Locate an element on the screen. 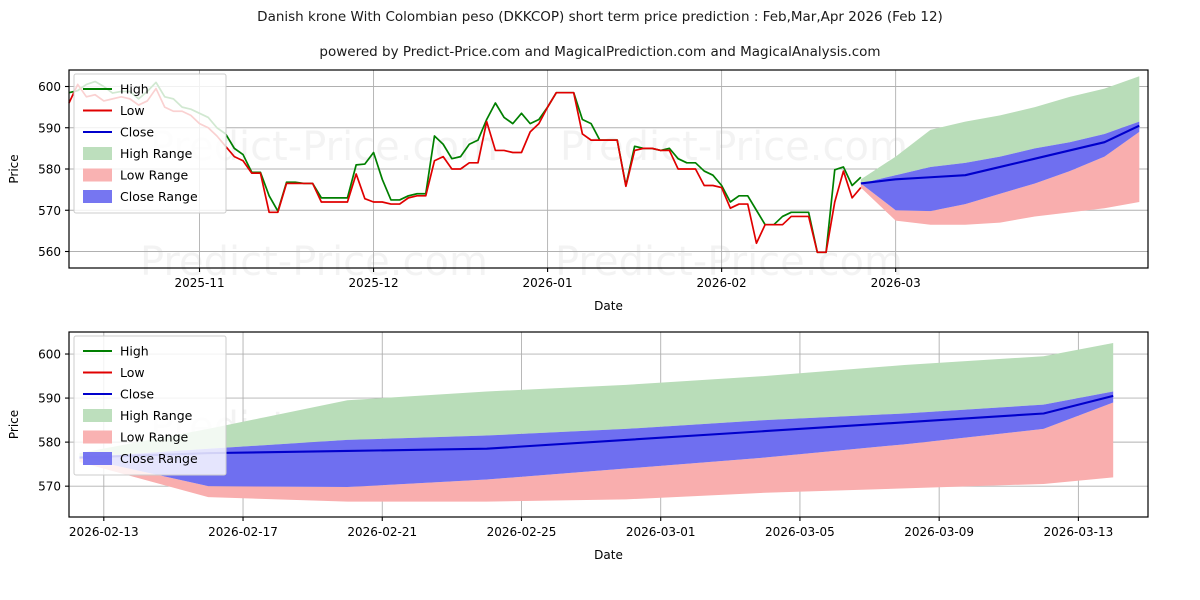  x-tick-label: 2026-02-13 is located at coordinates (104, 532).